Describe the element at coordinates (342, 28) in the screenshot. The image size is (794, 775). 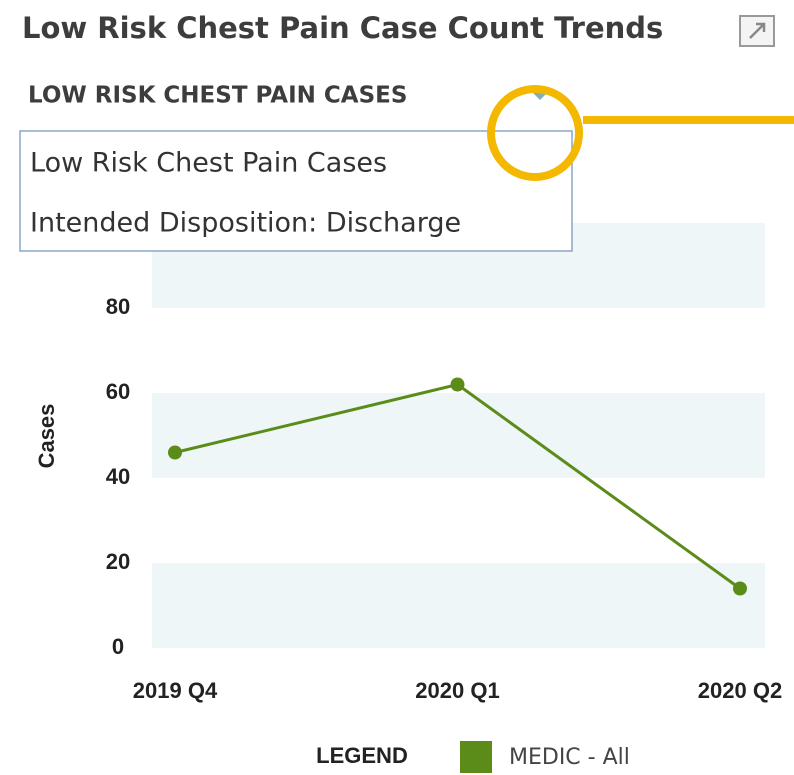
I see `title: Low Risk Chest Pain Case Count Trends` at that location.